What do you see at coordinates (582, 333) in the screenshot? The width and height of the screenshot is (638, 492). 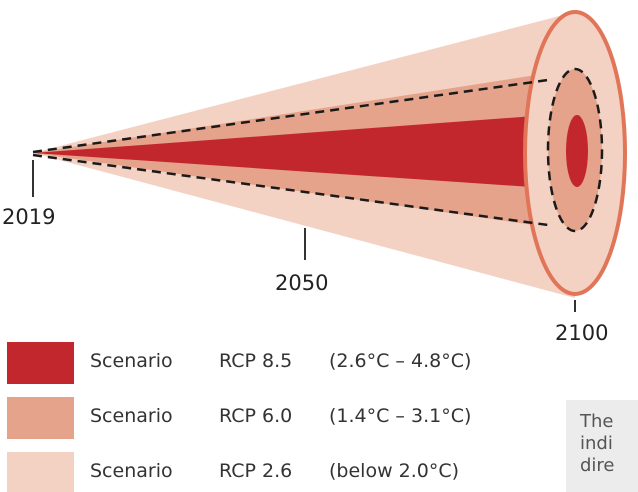 I see `year-label-2100: 2100` at bounding box center [582, 333].